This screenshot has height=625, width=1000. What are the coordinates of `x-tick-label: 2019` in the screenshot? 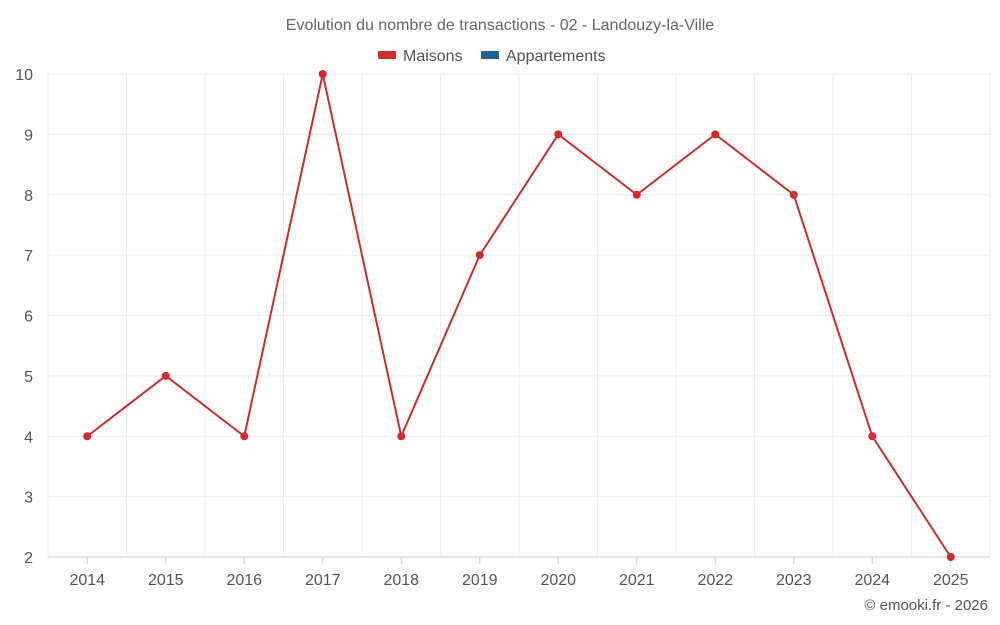 It's located at (480, 580).